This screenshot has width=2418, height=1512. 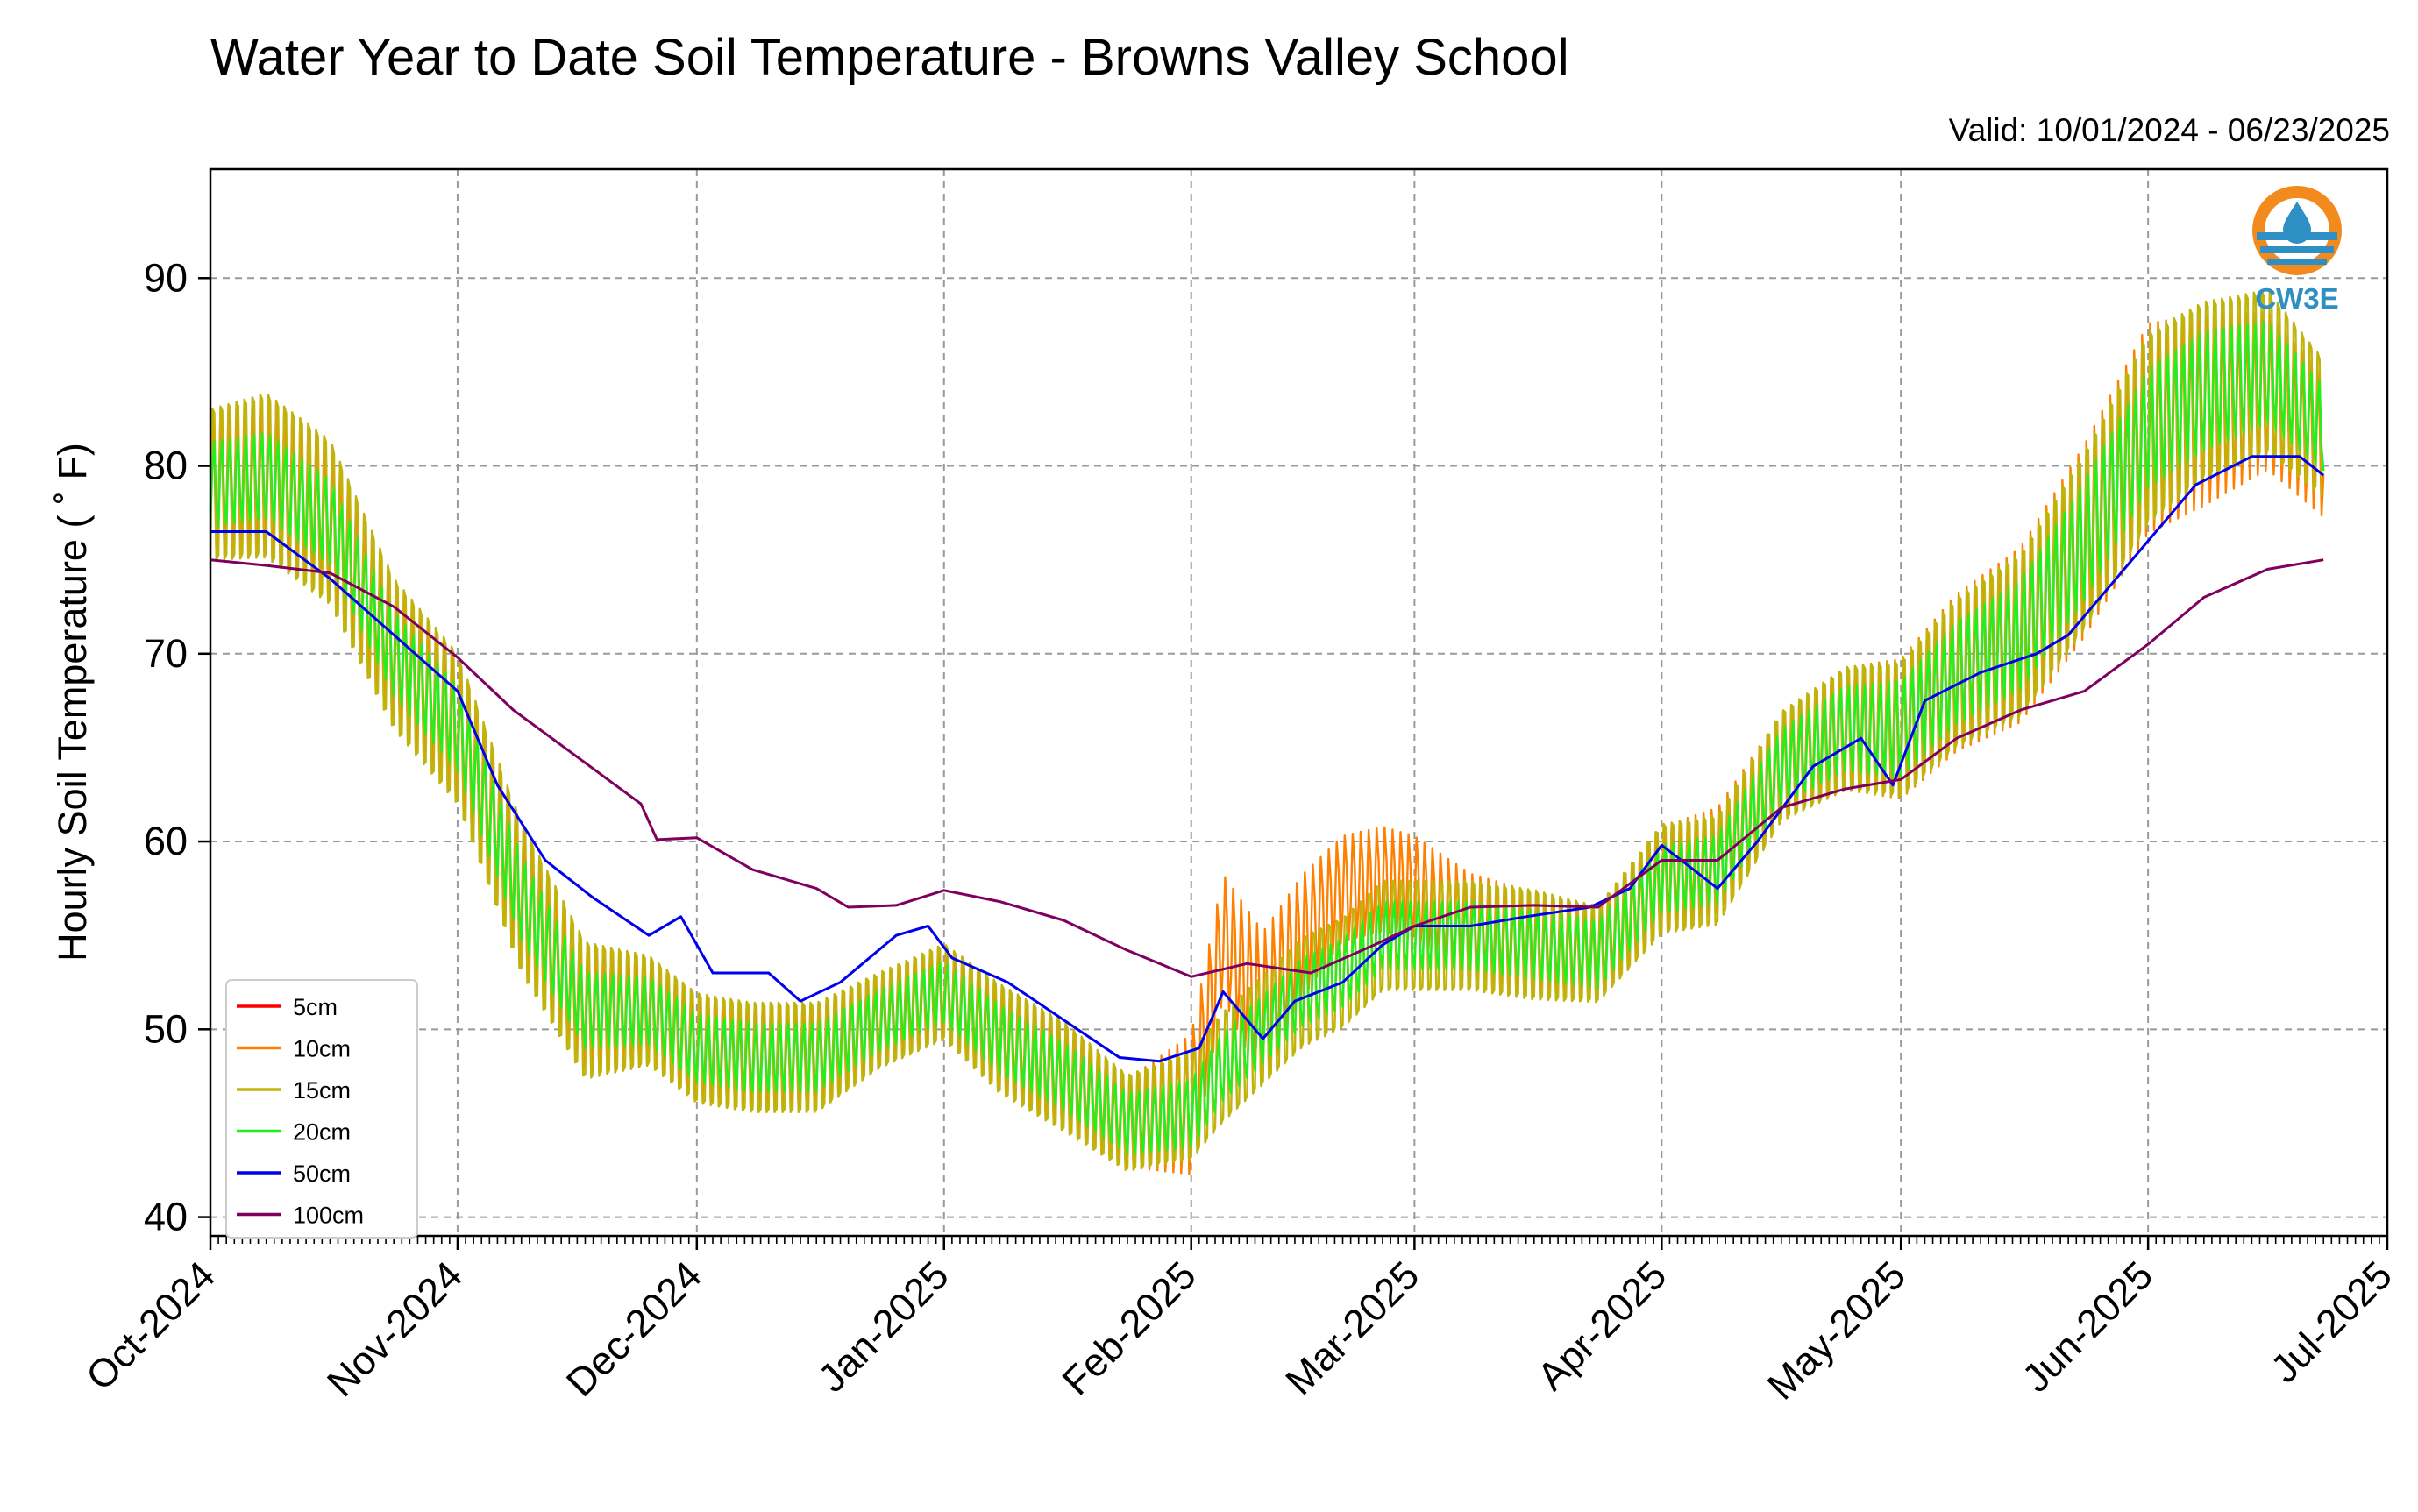 What do you see at coordinates (72, 702) in the screenshot?
I see `y-axis-label: Hourly Soil Temperature ( ˚ F)` at bounding box center [72, 702].